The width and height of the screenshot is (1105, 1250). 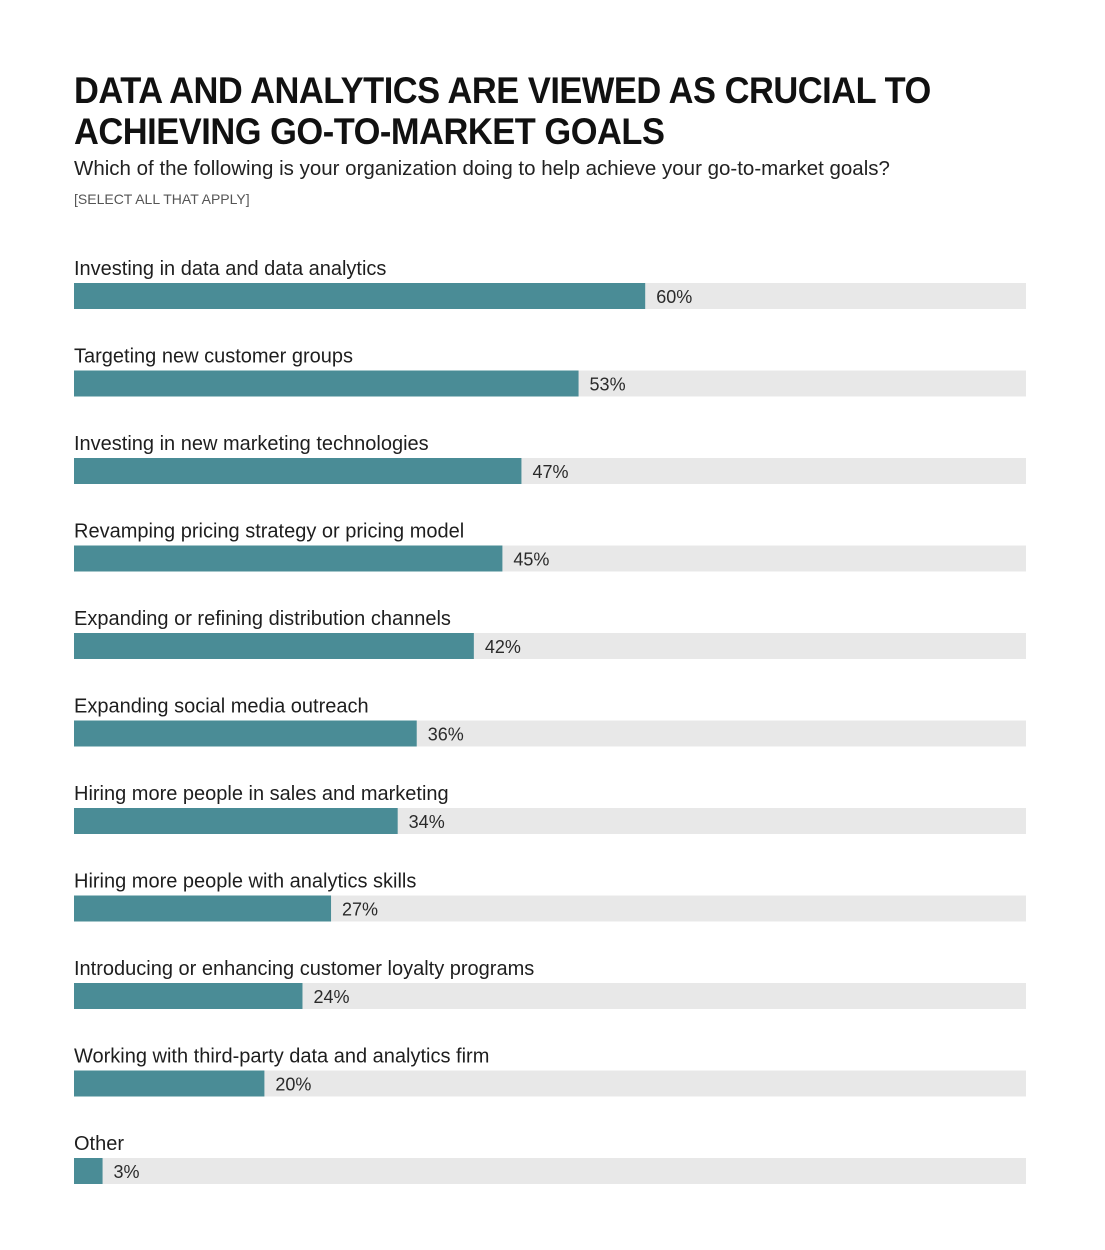 What do you see at coordinates (230, 269) in the screenshot?
I see `category-label: Investing in data and data analytics` at bounding box center [230, 269].